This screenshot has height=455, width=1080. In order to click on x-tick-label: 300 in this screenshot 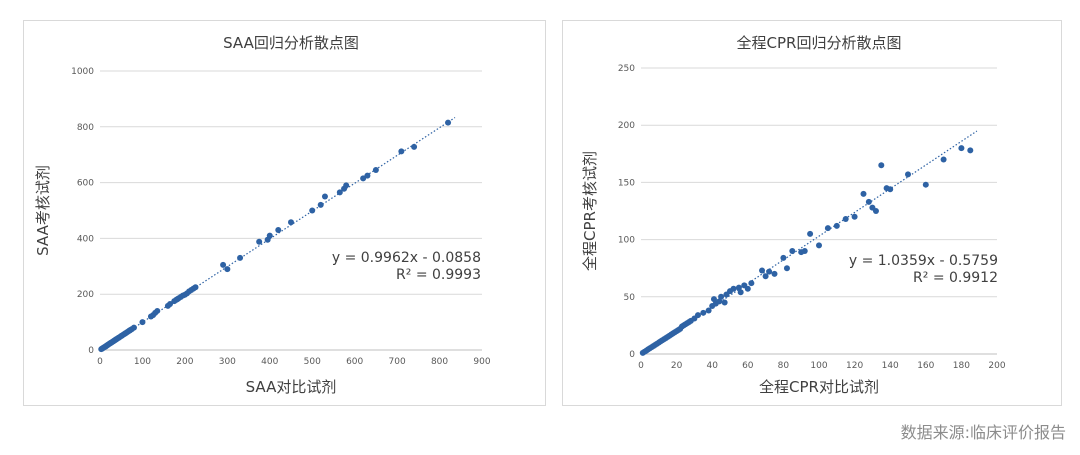, I will do `click(227, 362)`.